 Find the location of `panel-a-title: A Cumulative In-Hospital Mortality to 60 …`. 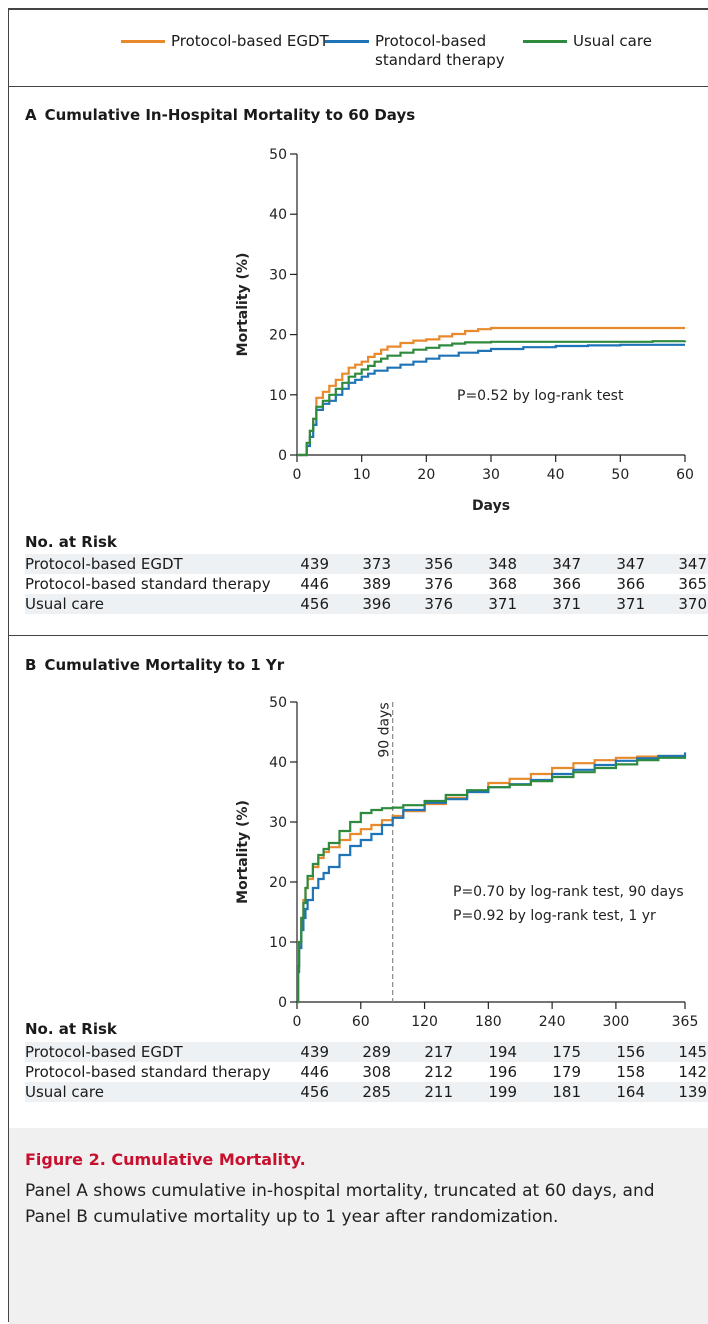

panel-a-title: A Cumulative In-Hospital Mortality to 60 … is located at coordinates (220, 115).